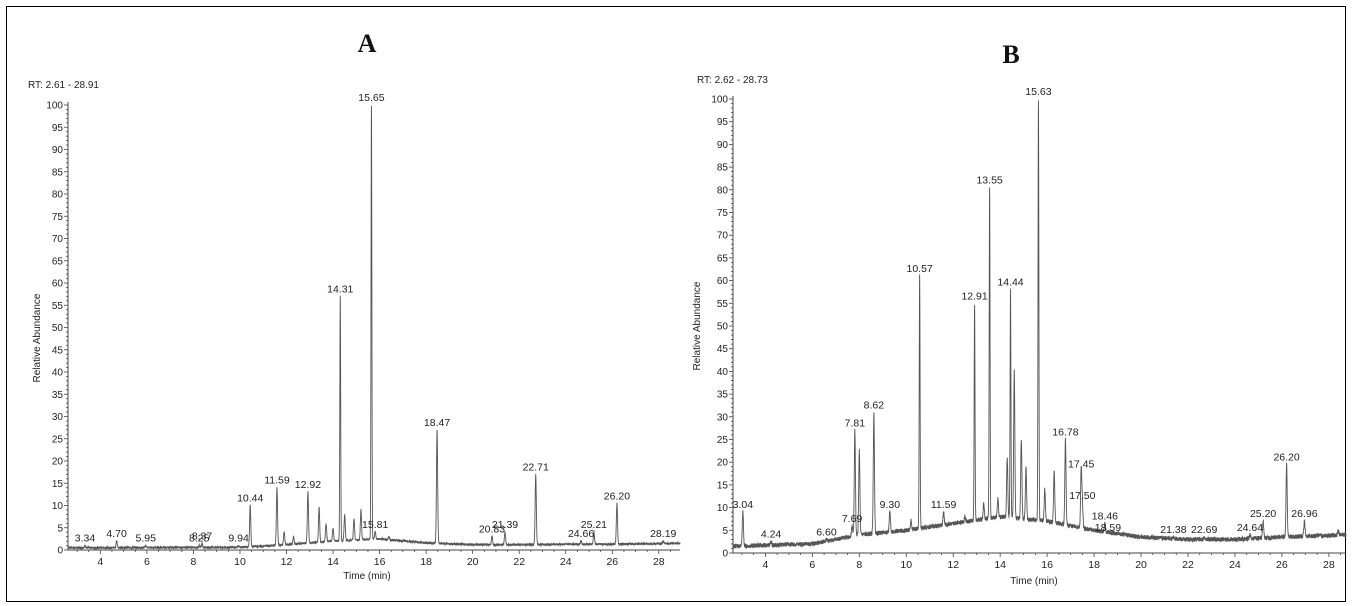 Image resolution: width=1354 pixels, height=606 pixels. I want to click on peak-label: 6.60, so click(826, 532).